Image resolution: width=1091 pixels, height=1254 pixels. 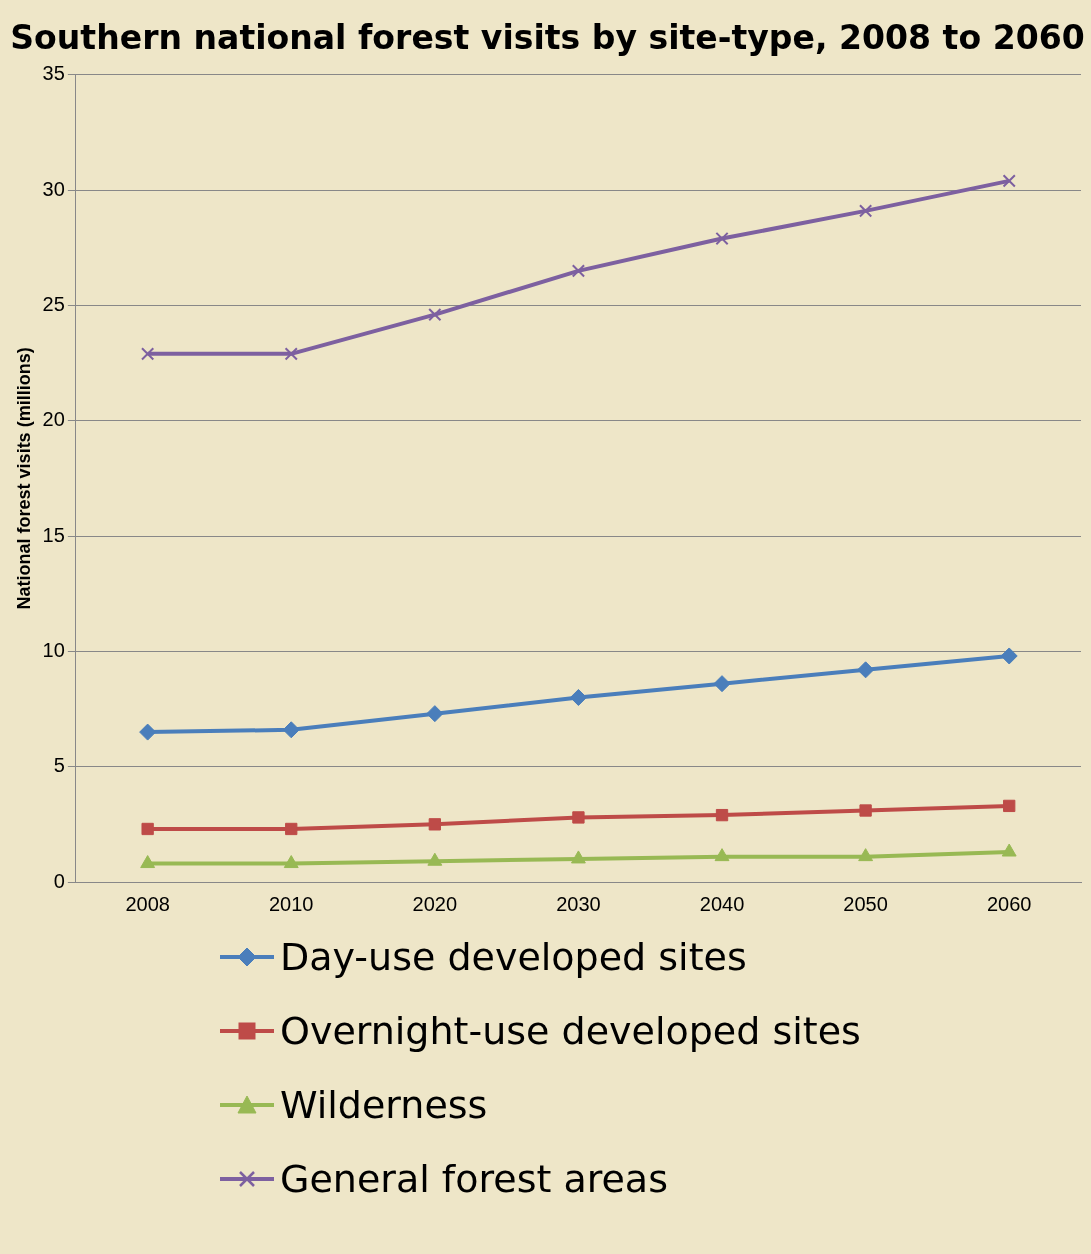 What do you see at coordinates (53, 419) in the screenshot?
I see `y-tick-label: 20` at bounding box center [53, 419].